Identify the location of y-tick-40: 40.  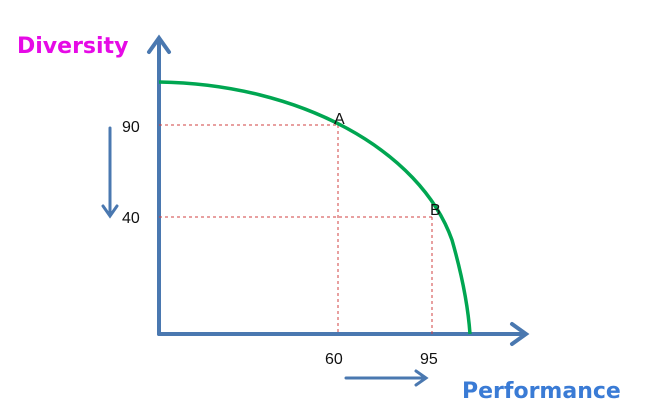
(131, 218).